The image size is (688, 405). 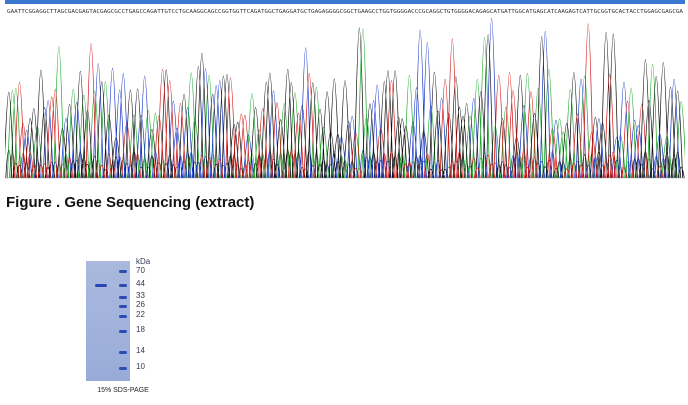 What do you see at coordinates (143, 261) in the screenshot?
I see `kda-unit-label: kDa` at bounding box center [143, 261].